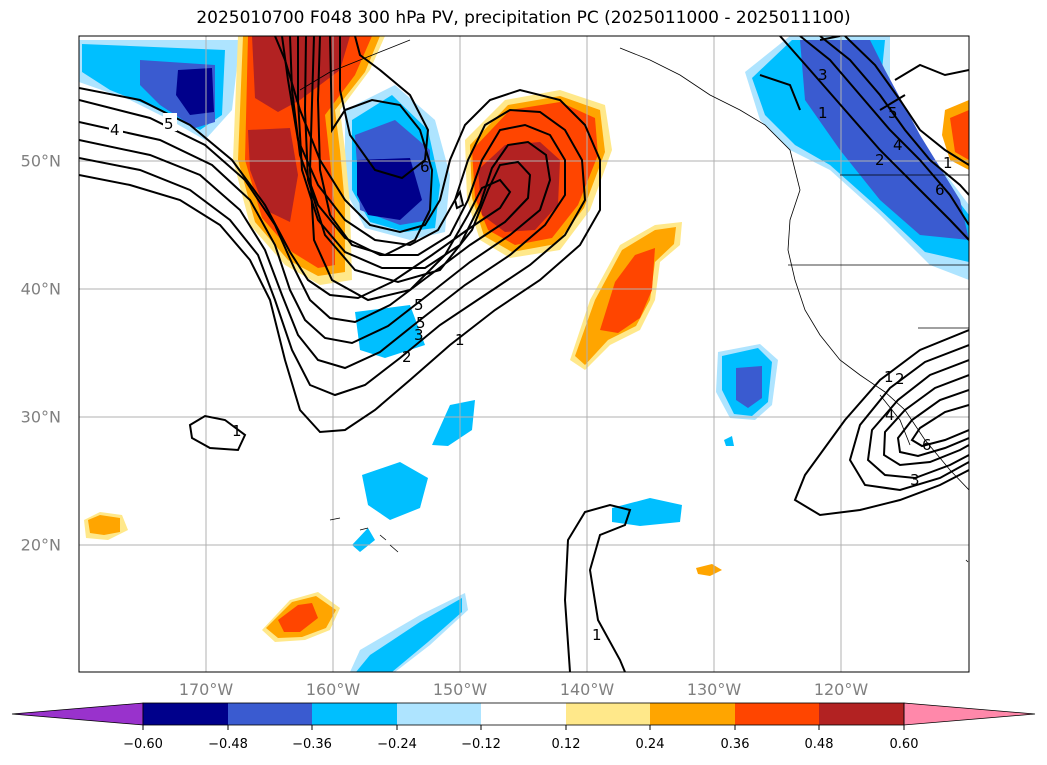  What do you see at coordinates (77, 714) in the screenshot?
I see `colorbar-extend-low` at bounding box center [77, 714].